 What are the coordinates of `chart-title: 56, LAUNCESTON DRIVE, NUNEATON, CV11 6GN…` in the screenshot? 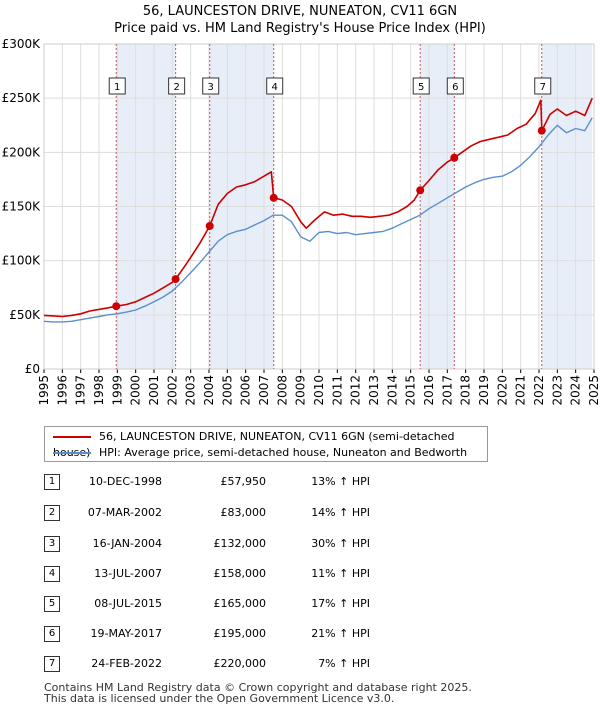 It's located at (300, 20).